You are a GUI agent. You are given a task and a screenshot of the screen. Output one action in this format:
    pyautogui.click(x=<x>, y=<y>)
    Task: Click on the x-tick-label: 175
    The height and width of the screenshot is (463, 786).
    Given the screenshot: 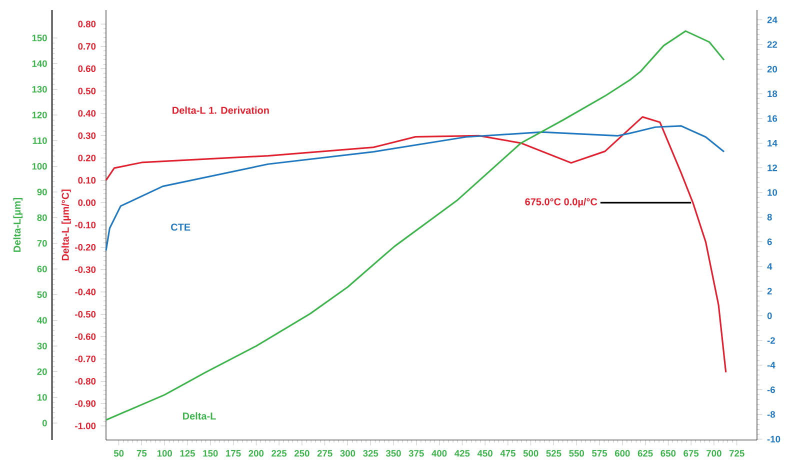 What is the action you would take?
    pyautogui.click(x=233, y=453)
    